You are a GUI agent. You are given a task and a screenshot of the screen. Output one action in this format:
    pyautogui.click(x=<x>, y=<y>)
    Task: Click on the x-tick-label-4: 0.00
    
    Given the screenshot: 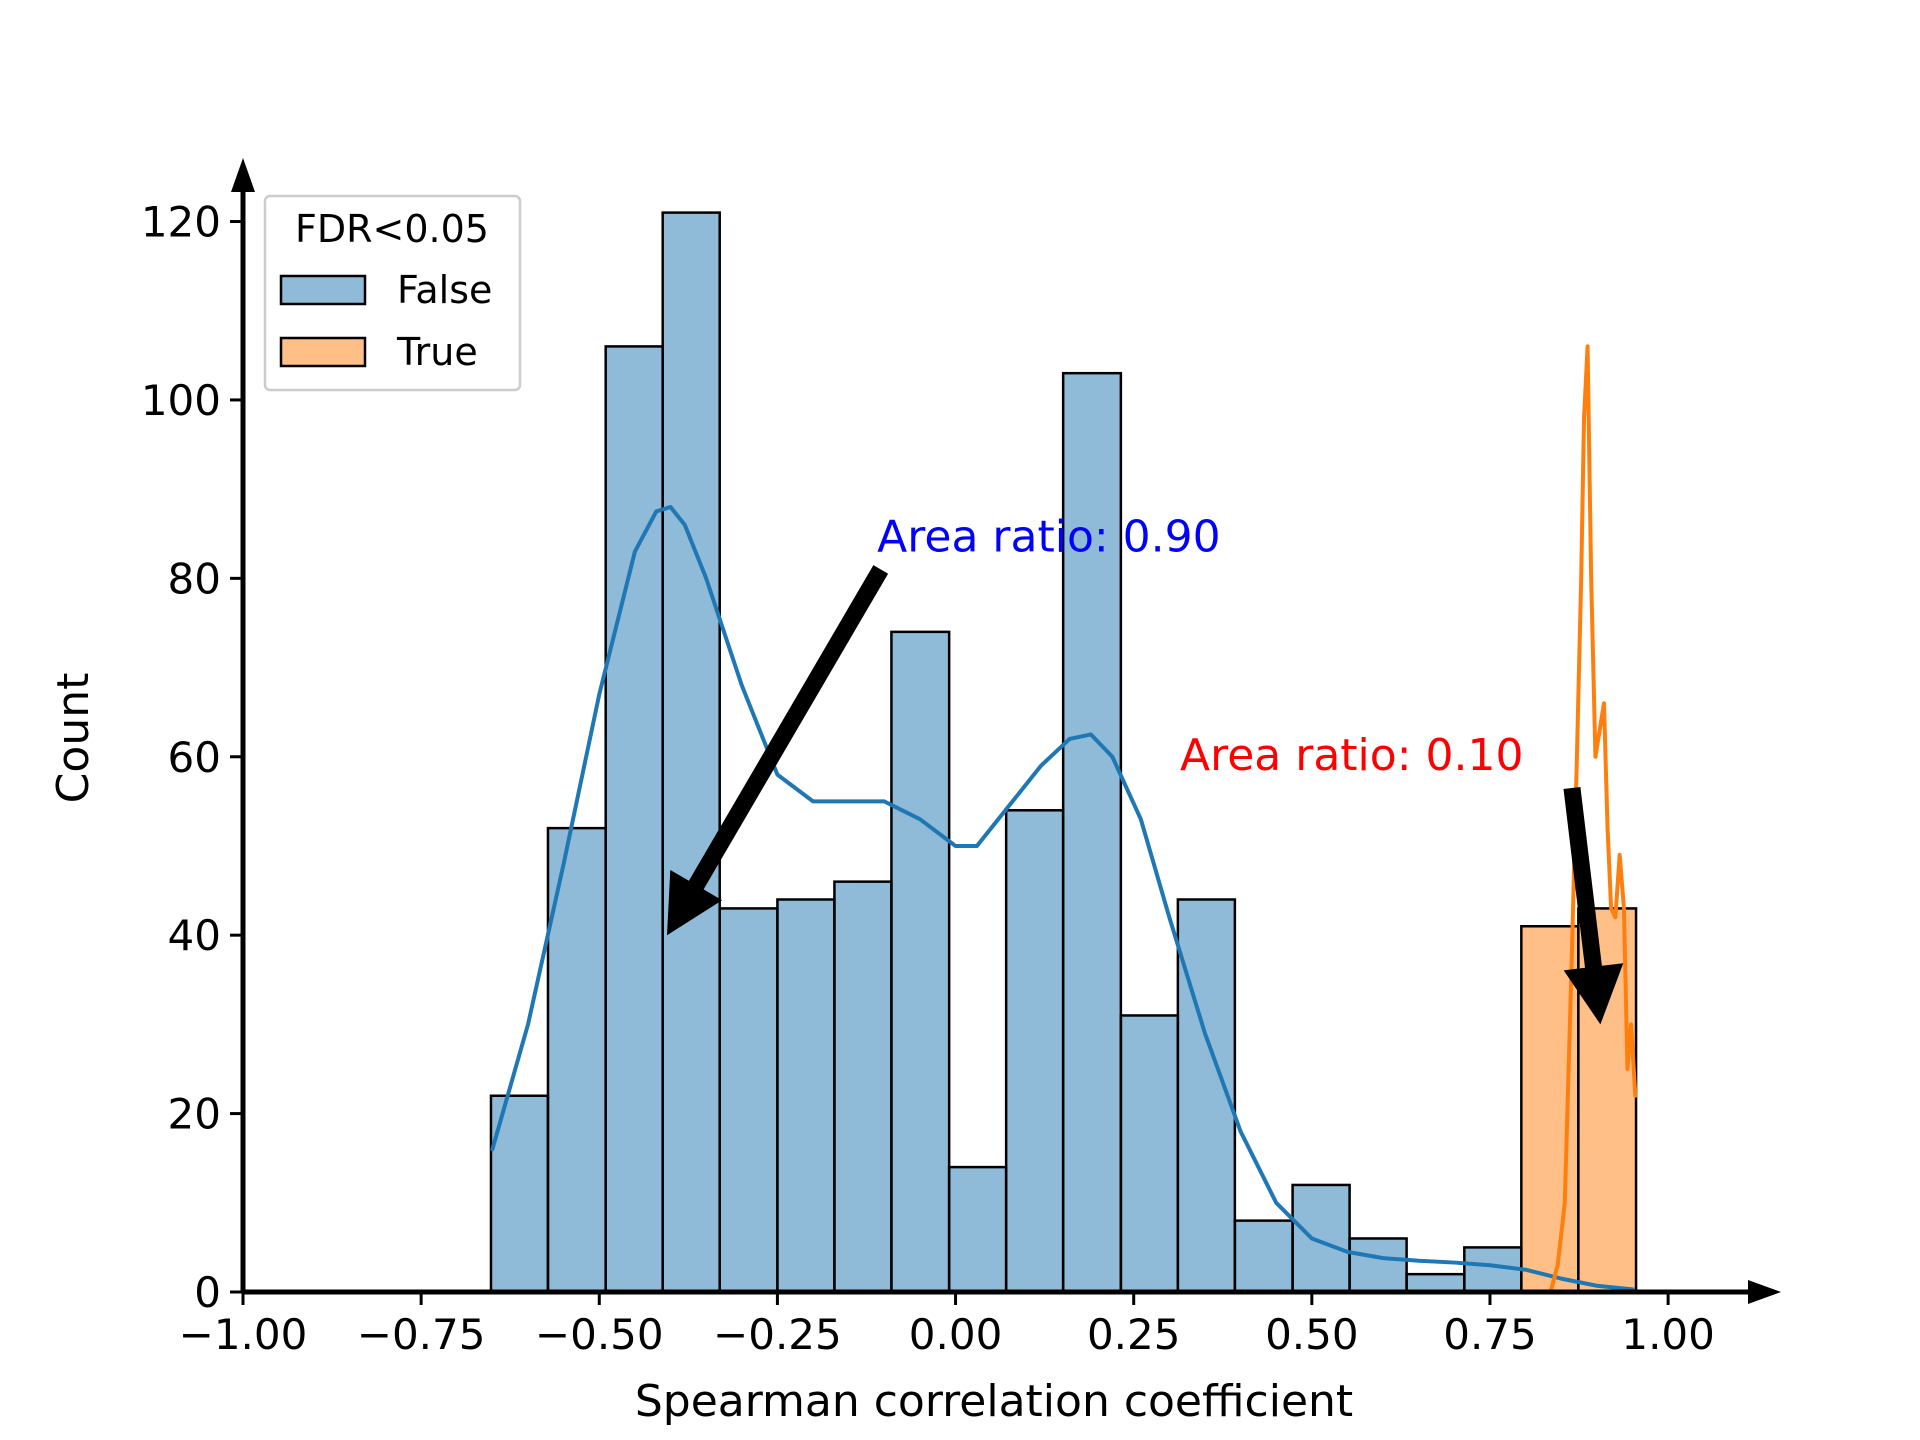 What is the action you would take?
    pyautogui.click(x=956, y=1334)
    